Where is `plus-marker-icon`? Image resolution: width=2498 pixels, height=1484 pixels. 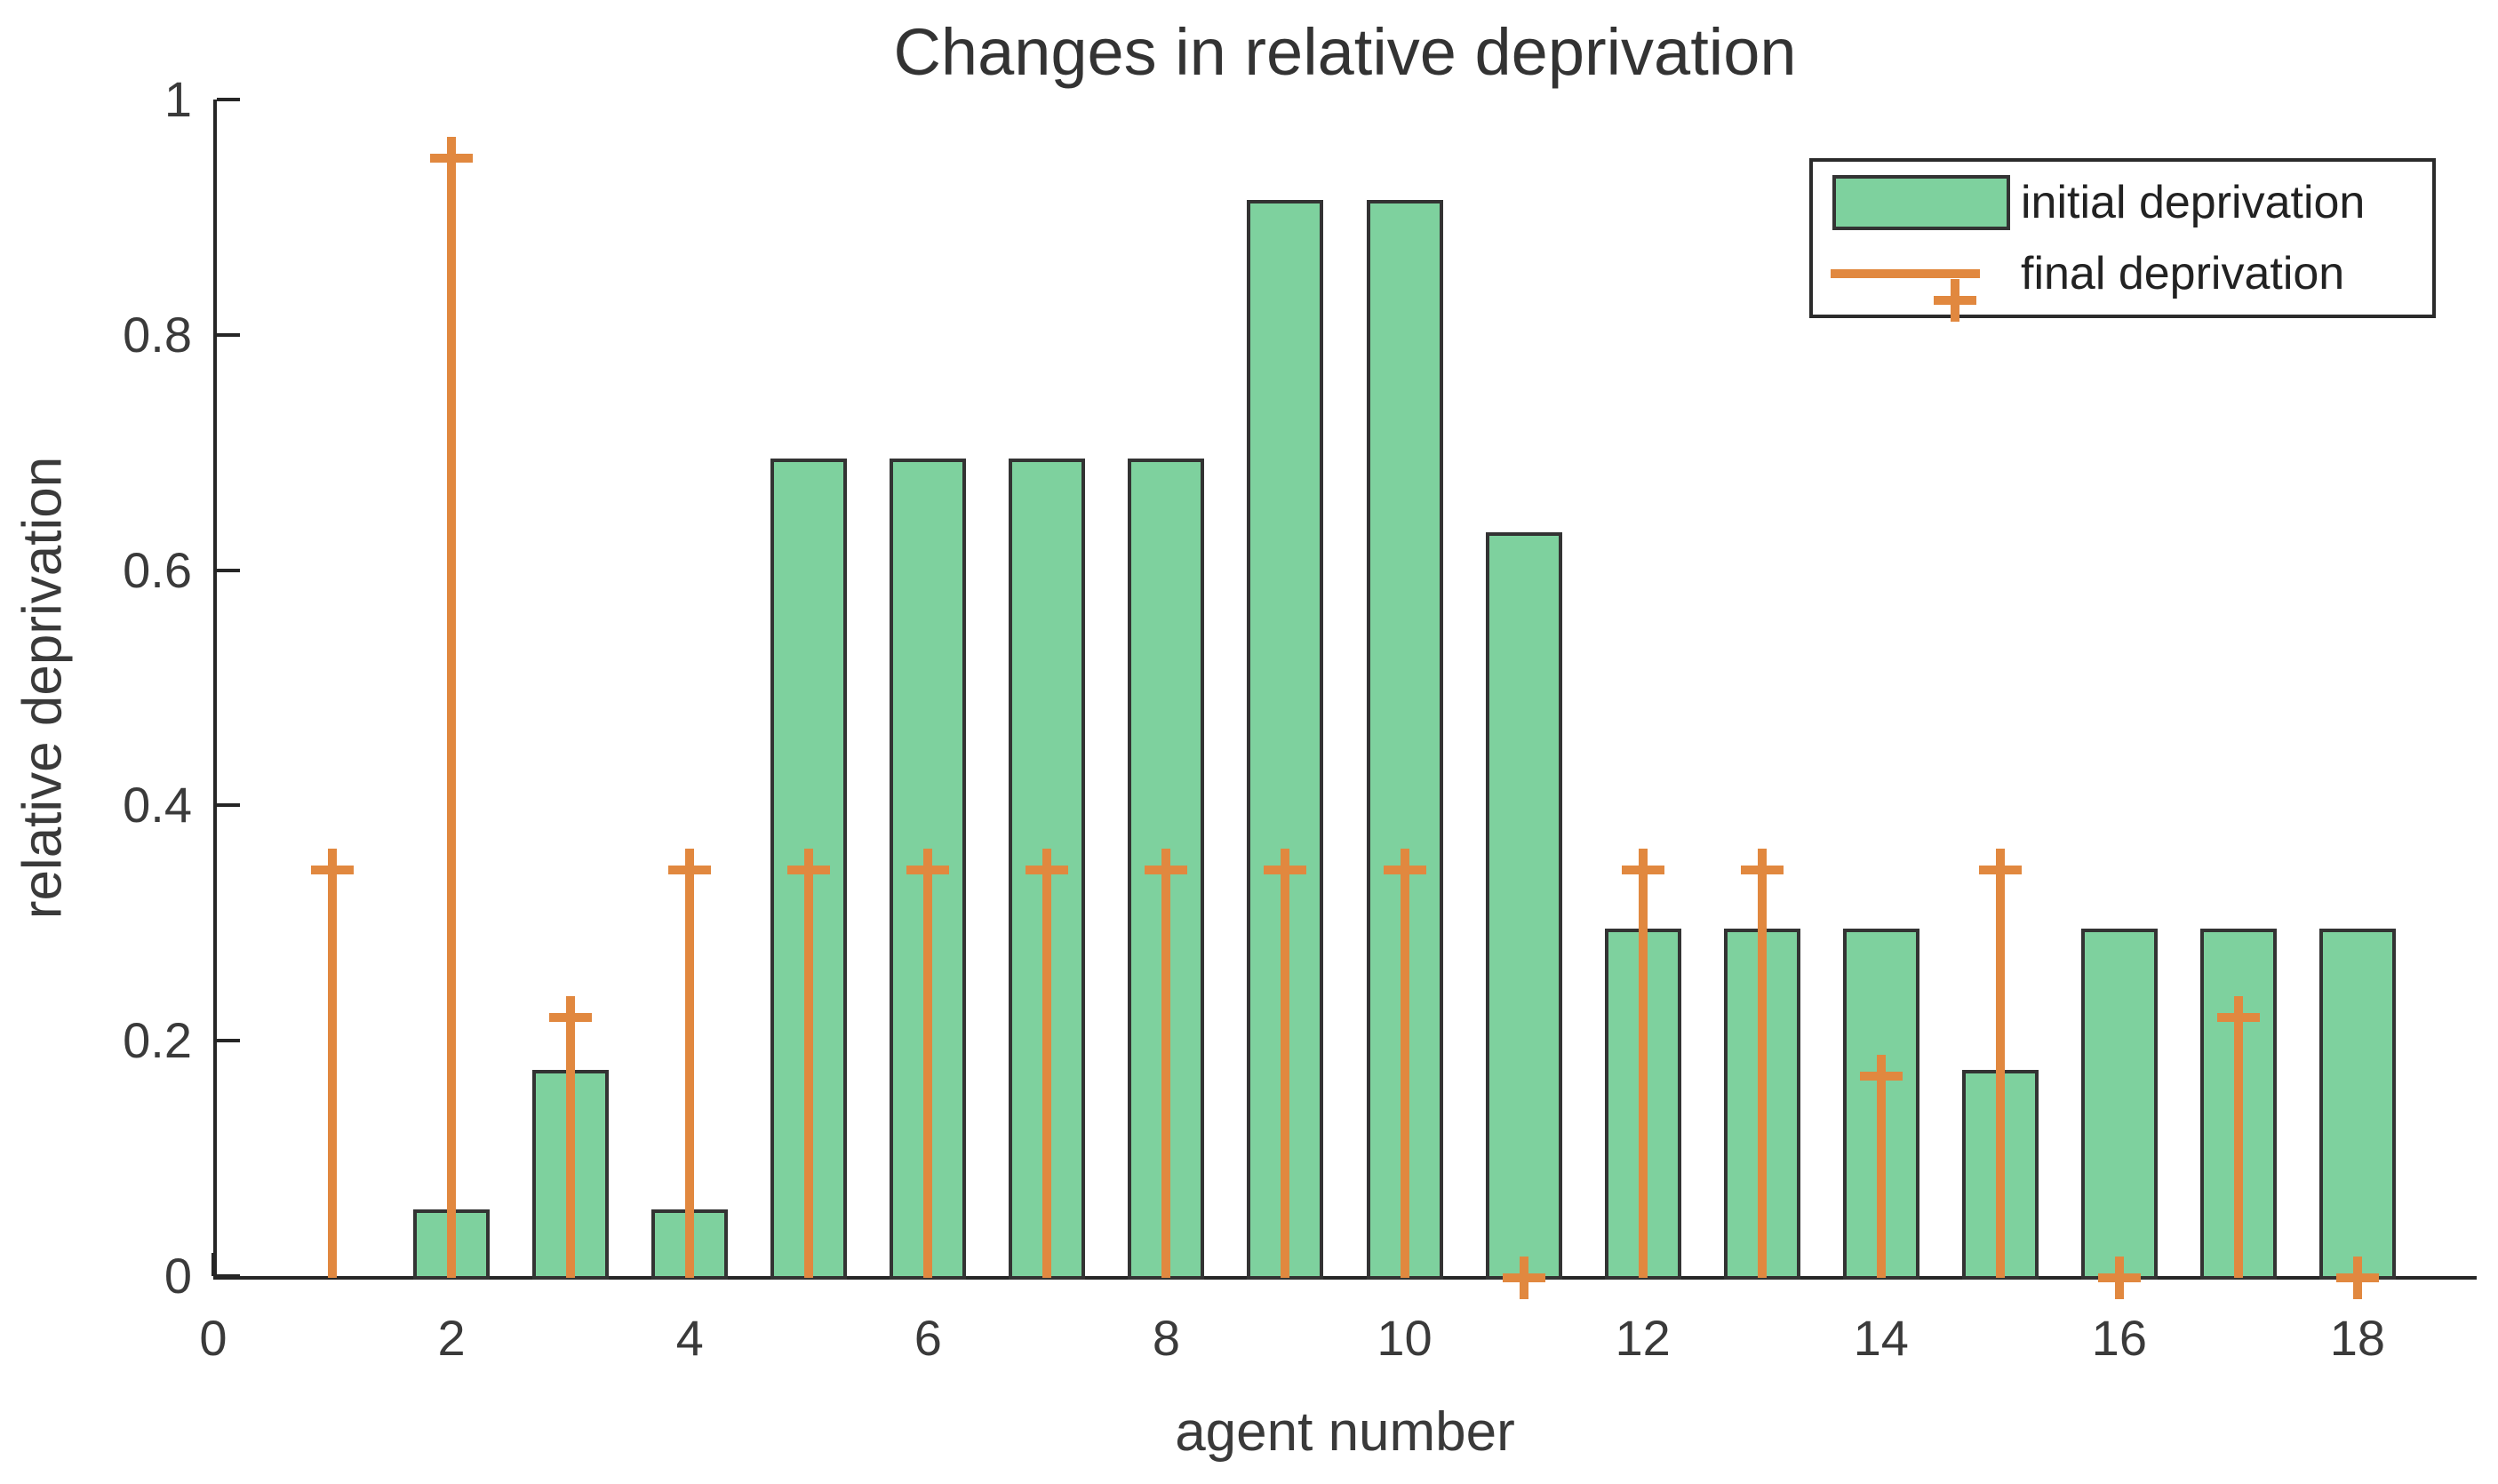 plus-marker-icon is located at coordinates (1955, 300).